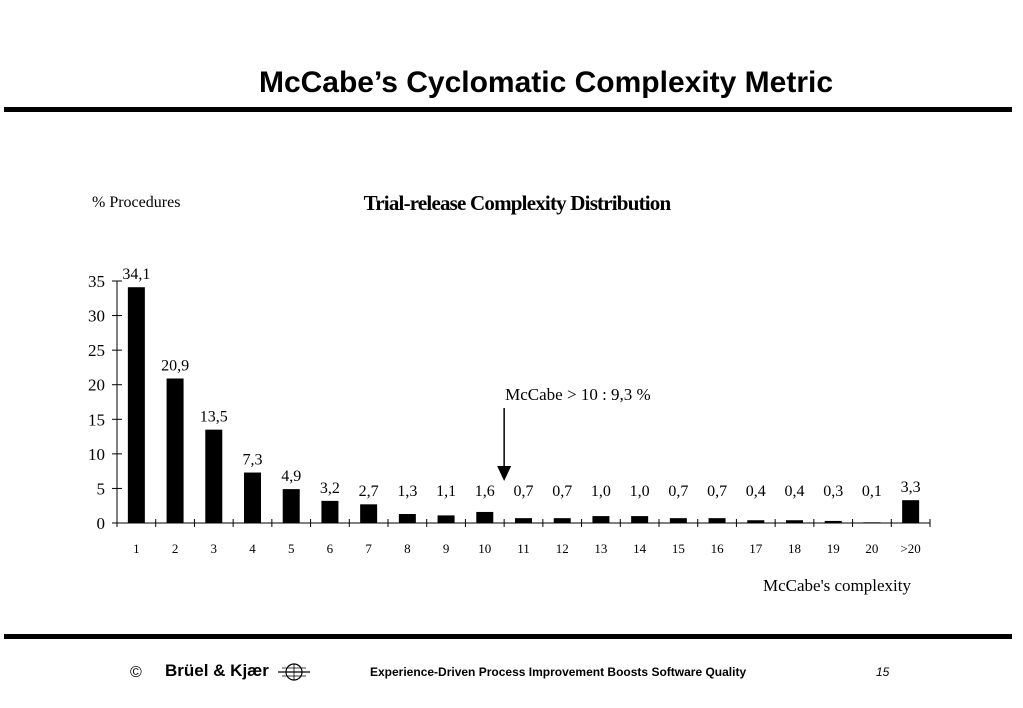 Image resolution: width=1023 pixels, height=708 pixels. Describe the element at coordinates (485, 491) in the screenshot. I see `data-label: 1,6` at that location.